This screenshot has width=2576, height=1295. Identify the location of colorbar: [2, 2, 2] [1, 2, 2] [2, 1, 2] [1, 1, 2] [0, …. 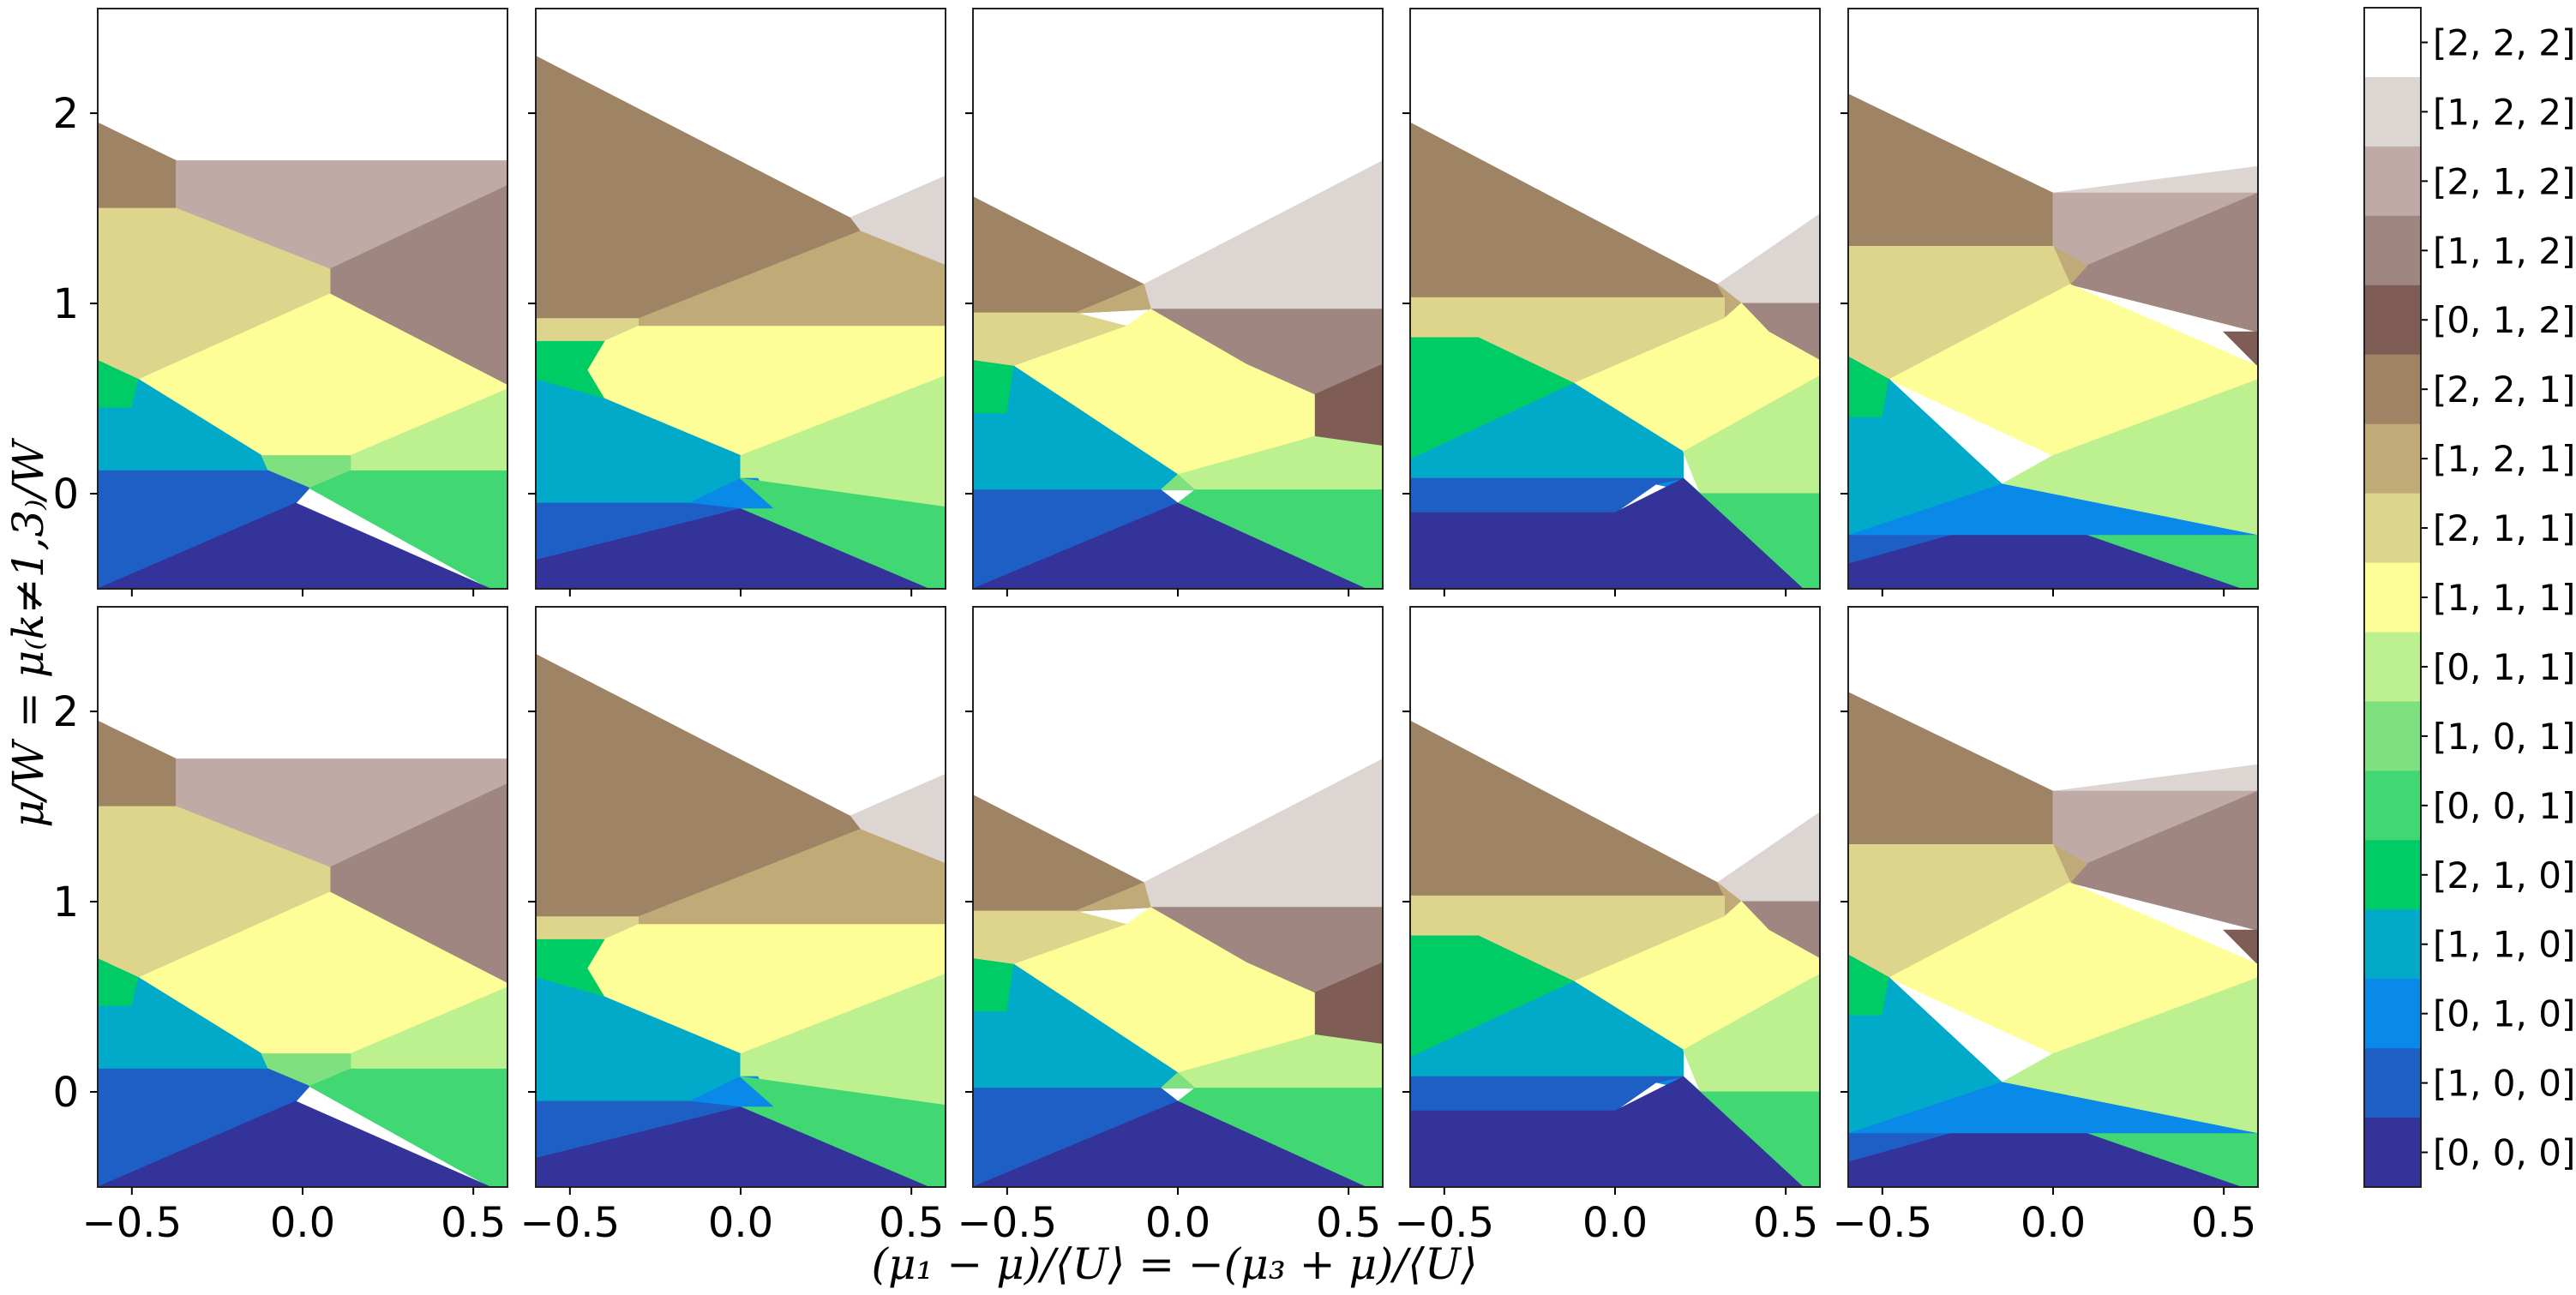
(2469, 597).